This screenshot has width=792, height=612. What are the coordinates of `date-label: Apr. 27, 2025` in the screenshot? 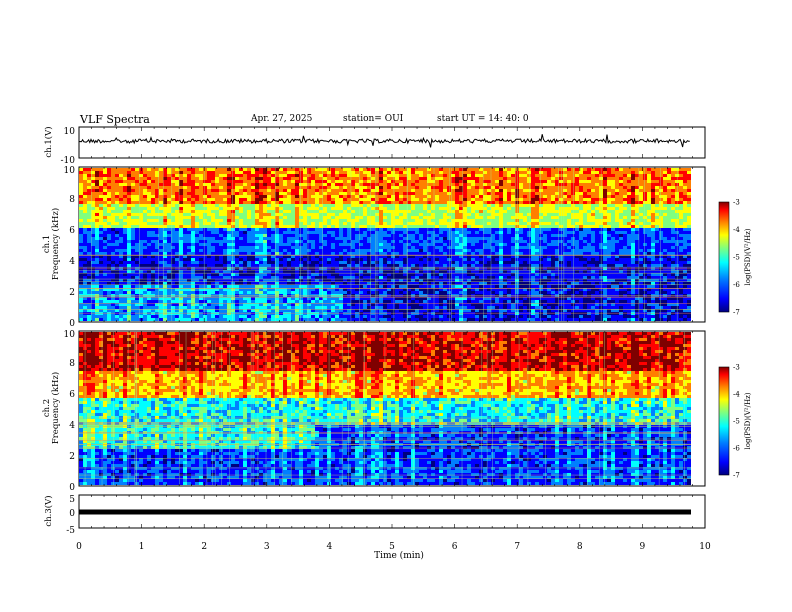 It's located at (282, 119).